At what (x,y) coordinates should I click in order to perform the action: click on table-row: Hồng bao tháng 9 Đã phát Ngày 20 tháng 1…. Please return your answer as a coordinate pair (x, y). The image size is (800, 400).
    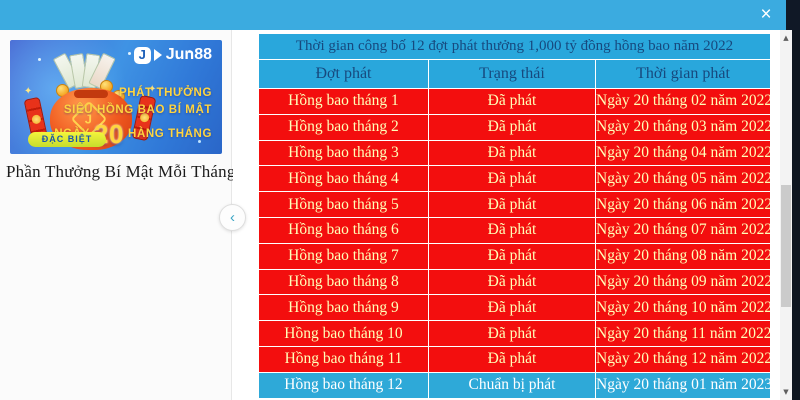
    Looking at the image, I should click on (515, 308).